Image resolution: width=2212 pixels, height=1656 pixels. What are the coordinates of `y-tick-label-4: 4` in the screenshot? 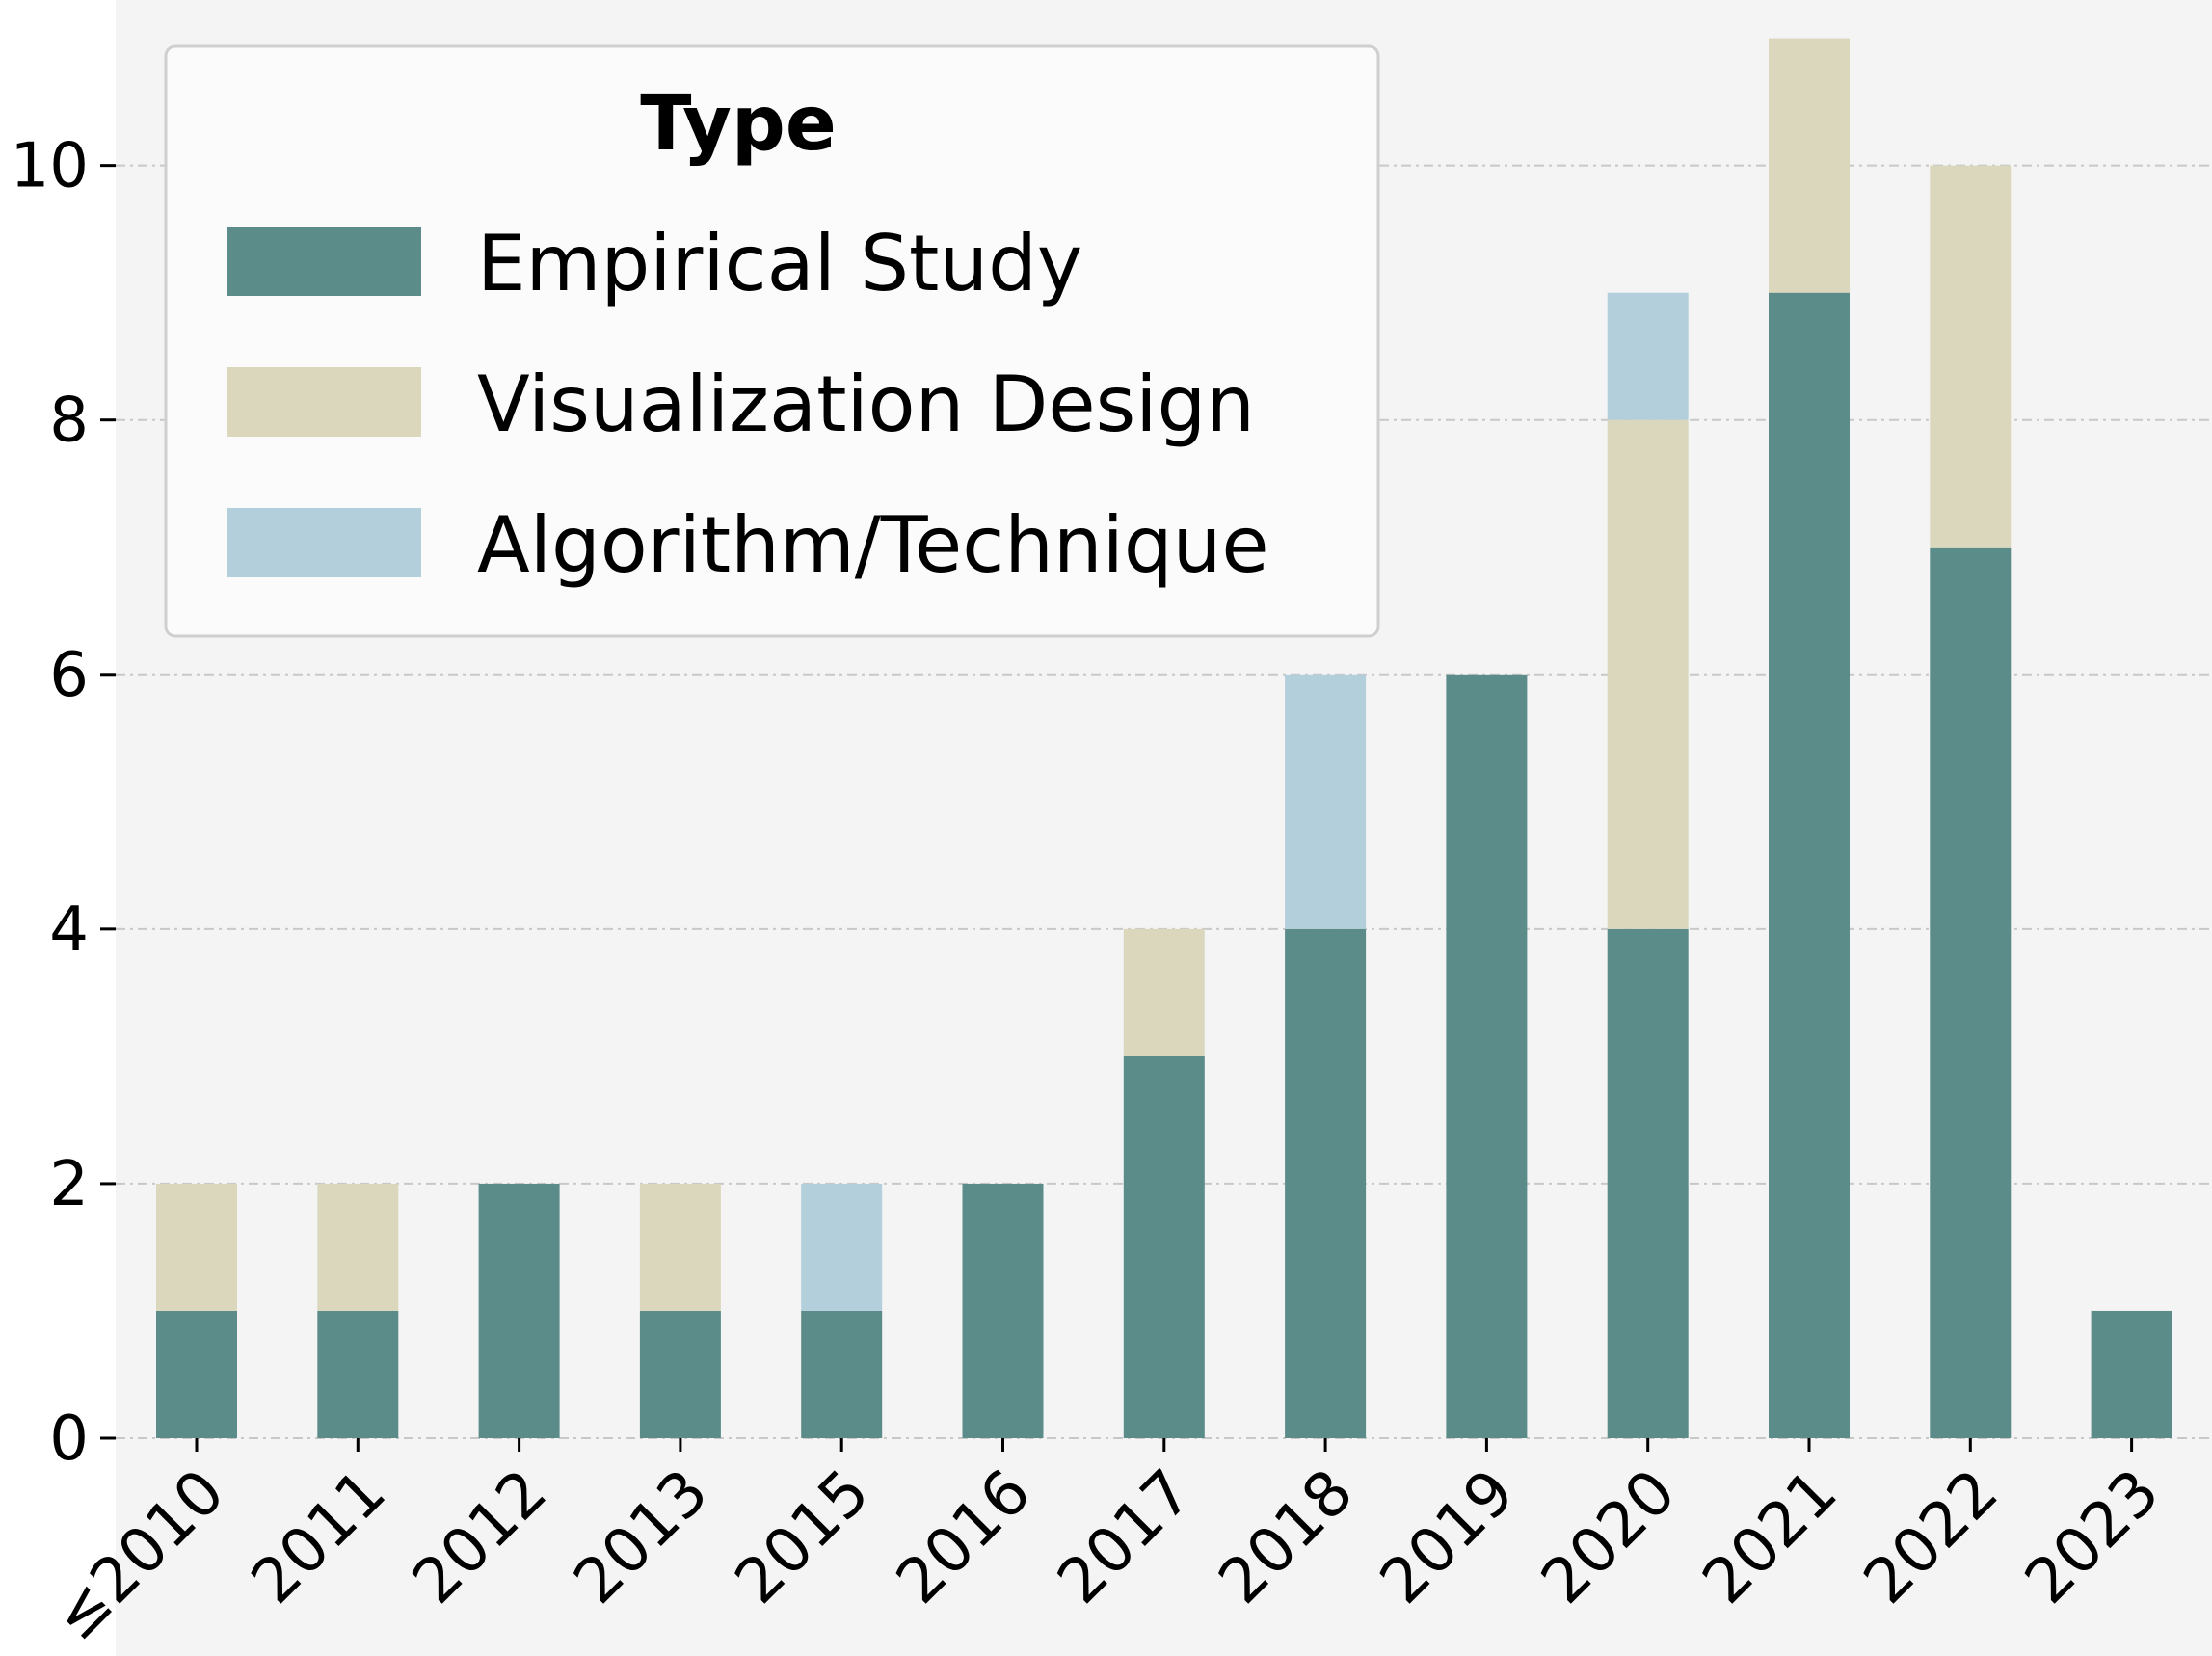 It's located at (69, 930).